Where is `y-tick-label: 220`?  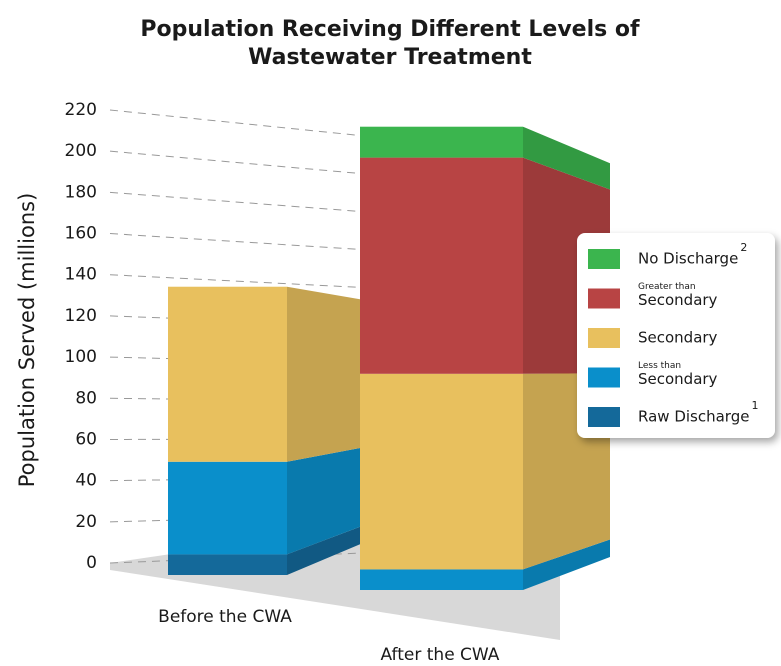 y-tick-label: 220 is located at coordinates (81, 110).